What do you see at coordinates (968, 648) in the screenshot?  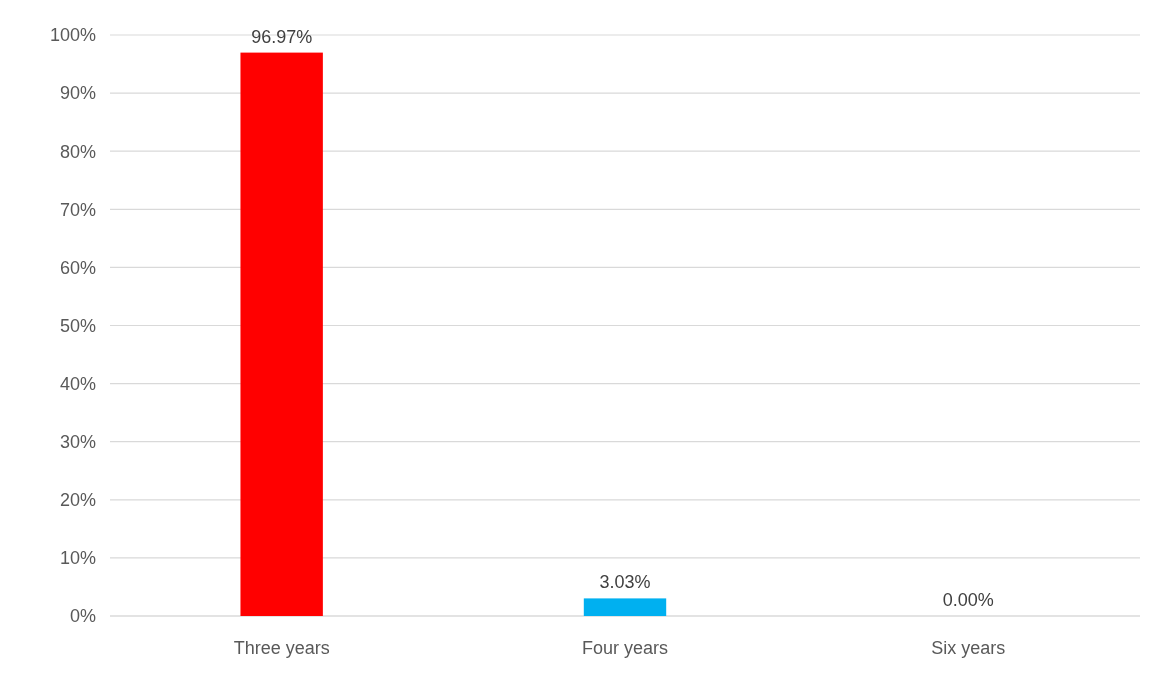 I see `x-tick-label: Six years` at bounding box center [968, 648].